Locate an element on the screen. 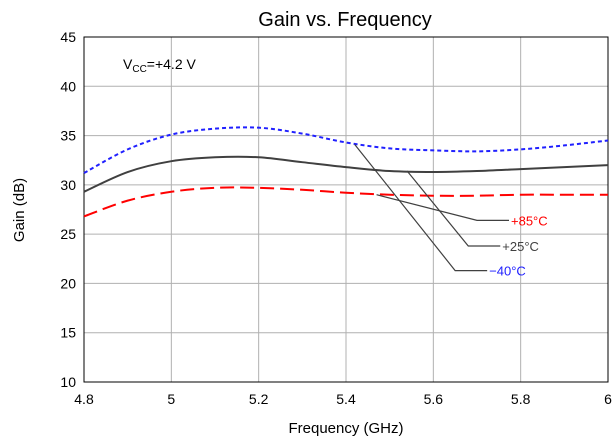 Image resolution: width=613 pixels, height=443 pixels. callout-label: +25°C is located at coordinates (520, 246).